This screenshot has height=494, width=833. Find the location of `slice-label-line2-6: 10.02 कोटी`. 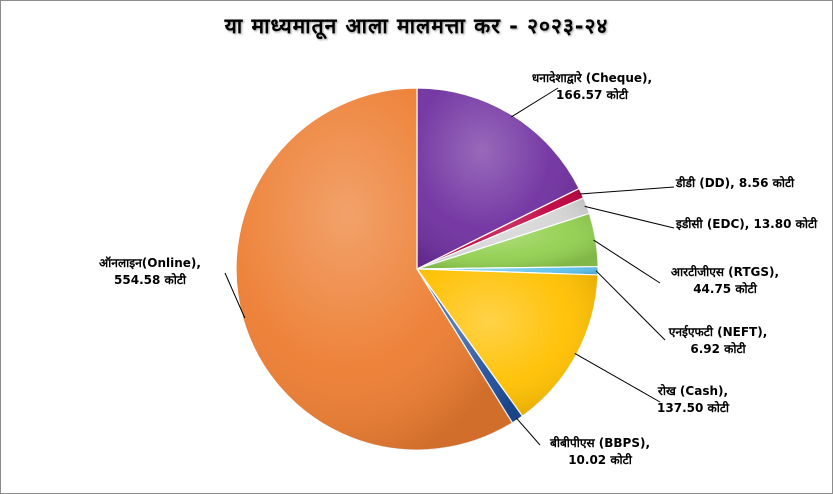

slice-label-line2-6: 10.02 कोटी is located at coordinates (600, 460).